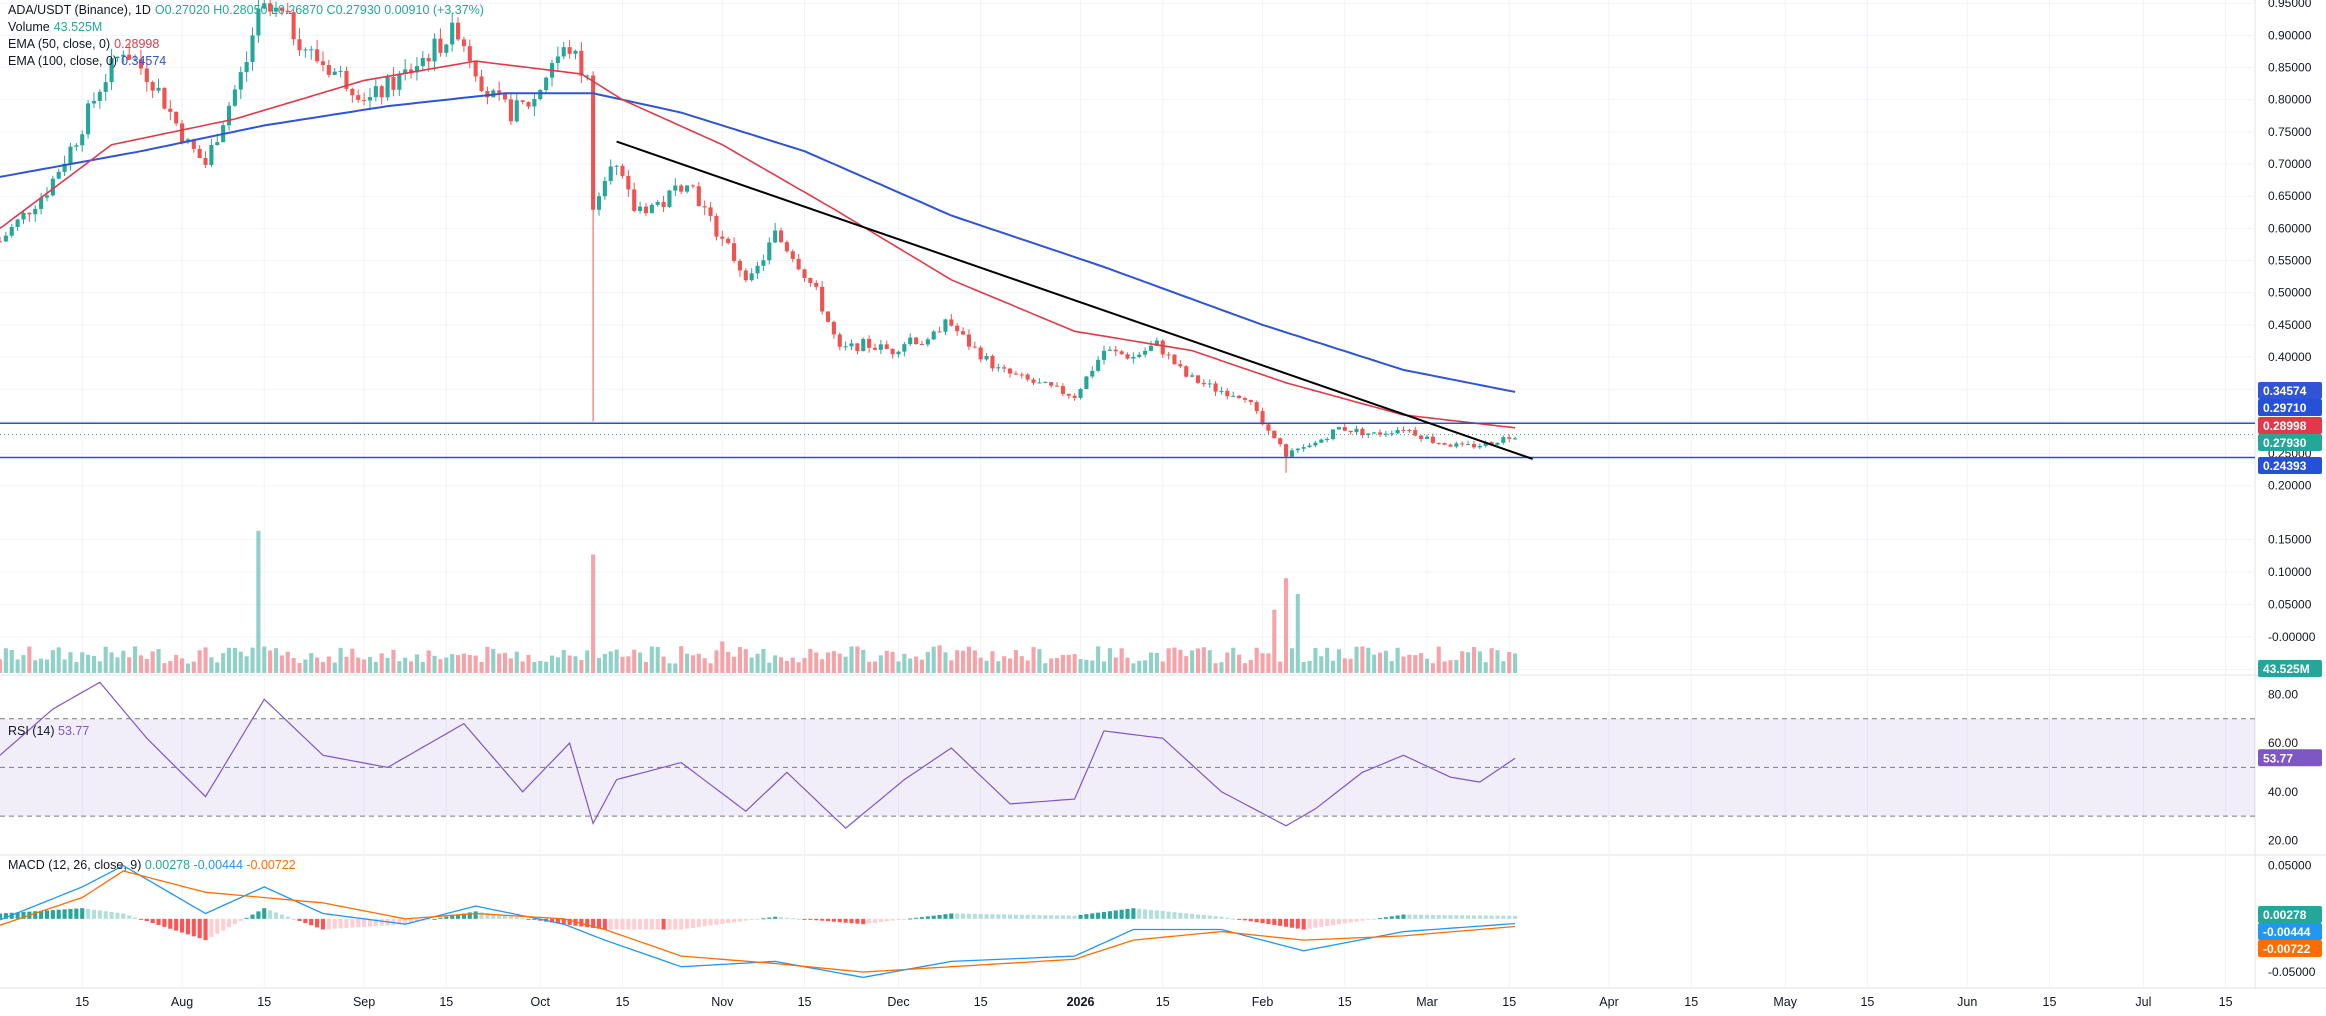 The image size is (2326, 1016). Describe the element at coordinates (144, 61) in the screenshot. I see `legend-ema100-value: 0.34574` at that location.